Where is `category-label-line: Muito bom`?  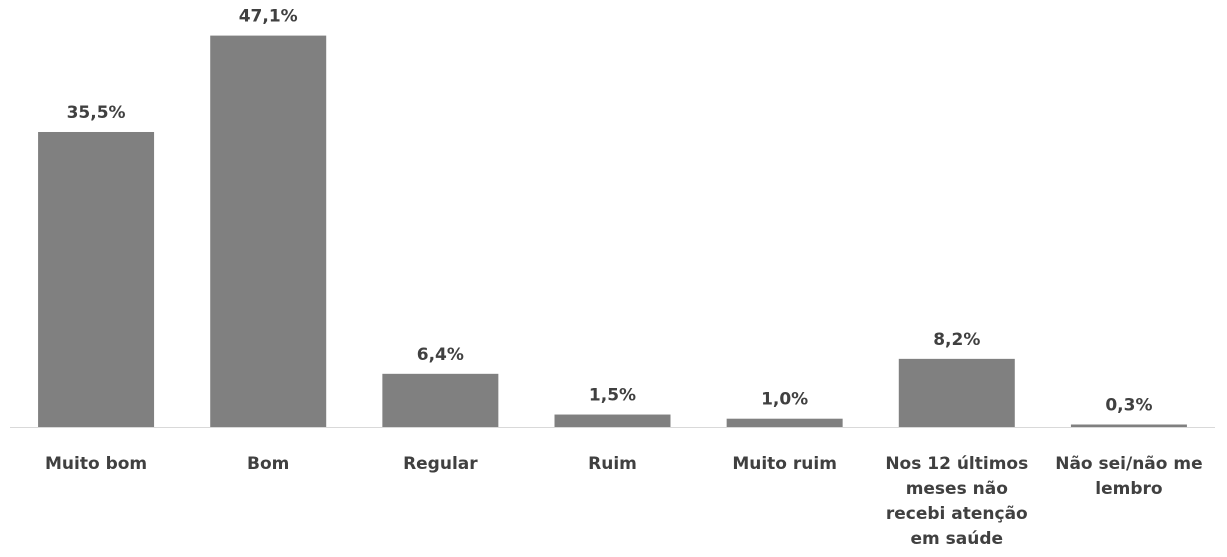
category-label-line: Muito bom is located at coordinates (96, 464).